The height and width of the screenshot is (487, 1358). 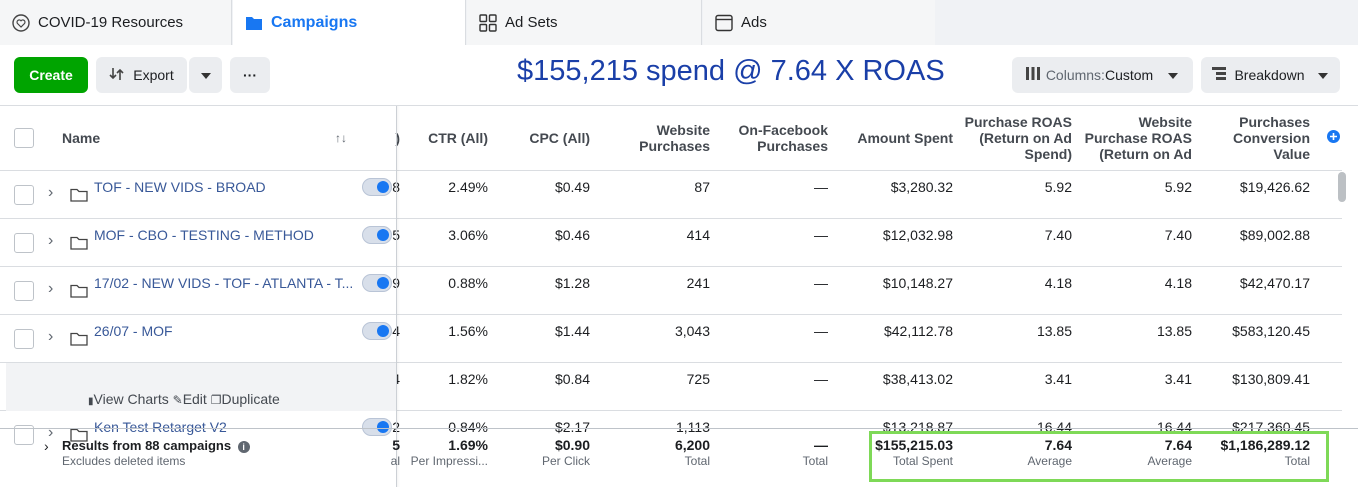 I want to click on table-cell-website-purchases: 414, so click(x=698, y=235).